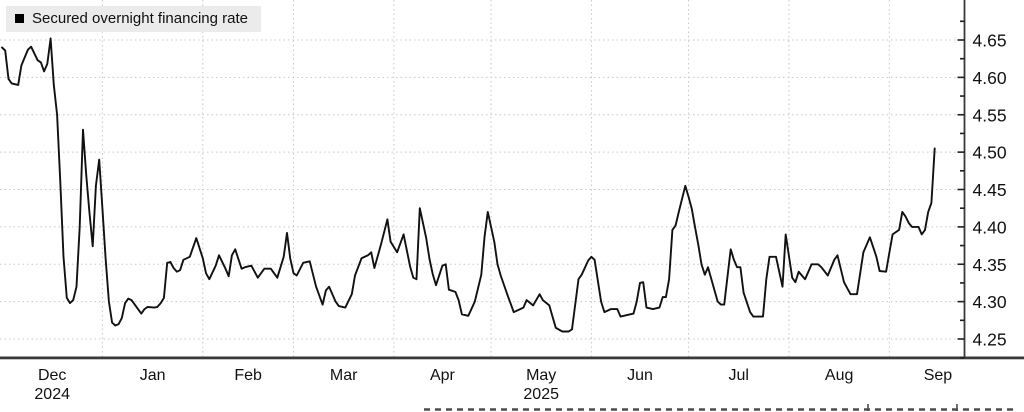 This screenshot has height=412, width=1024. Describe the element at coordinates (938, 375) in the screenshot. I see `x-tick-label: Sep` at that location.